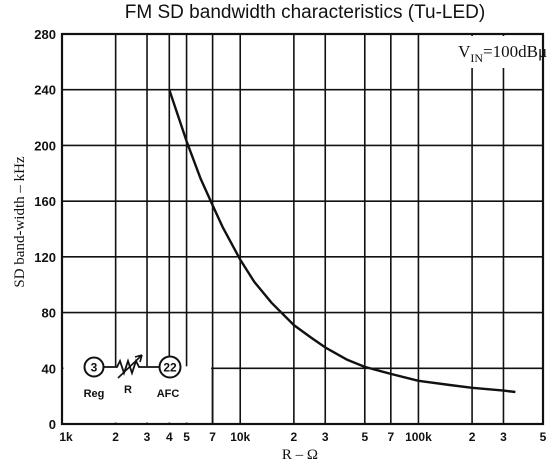 This screenshot has height=468, width=558. I want to click on y-tick-label: 280, so click(45, 34).